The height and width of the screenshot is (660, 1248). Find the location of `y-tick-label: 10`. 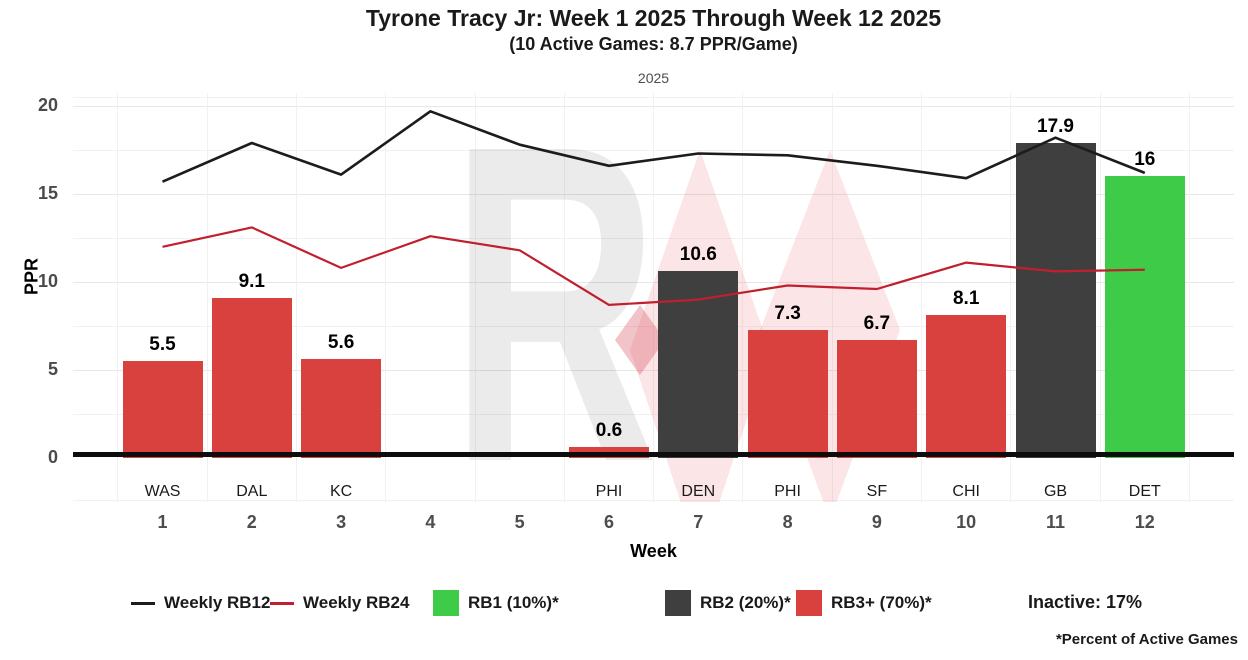

y-tick-label: 10 is located at coordinates (47, 281).